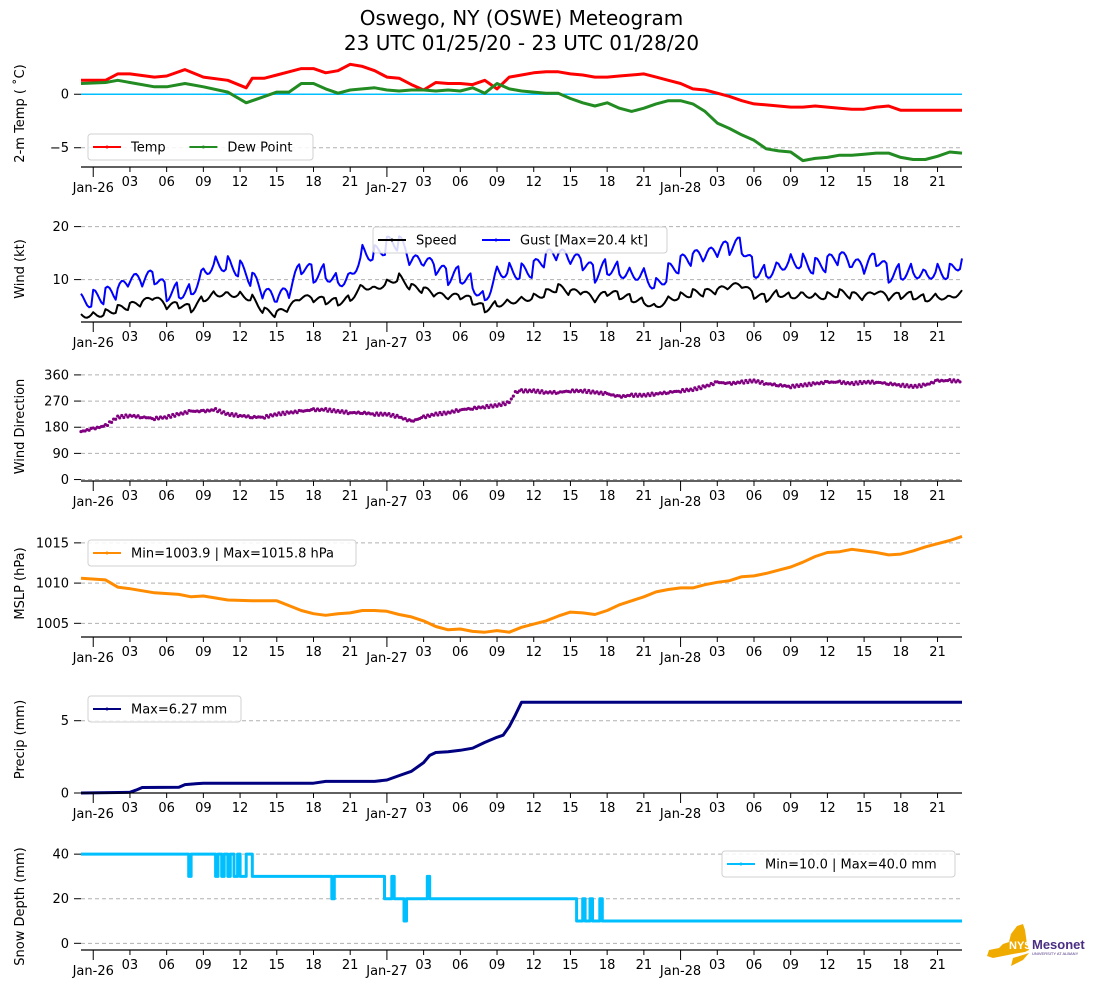  Describe the element at coordinates (350, 496) in the screenshot. I see `wind_direction-x-minor-tick-label: 21` at that location.